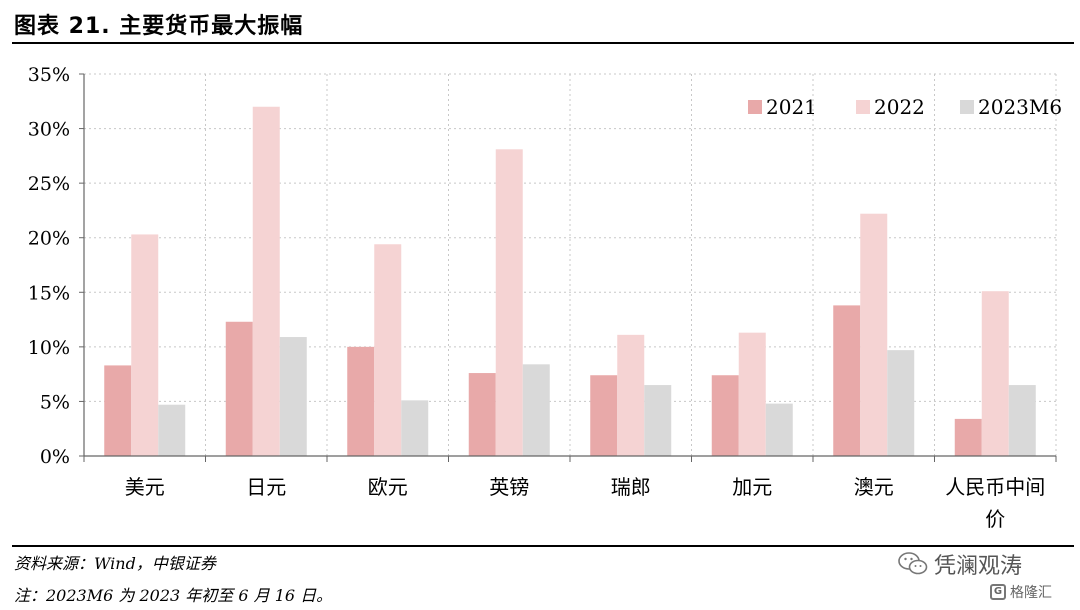  Describe the element at coordinates (998, 592) in the screenshot. I see `brand-logo-icon: G` at that location.